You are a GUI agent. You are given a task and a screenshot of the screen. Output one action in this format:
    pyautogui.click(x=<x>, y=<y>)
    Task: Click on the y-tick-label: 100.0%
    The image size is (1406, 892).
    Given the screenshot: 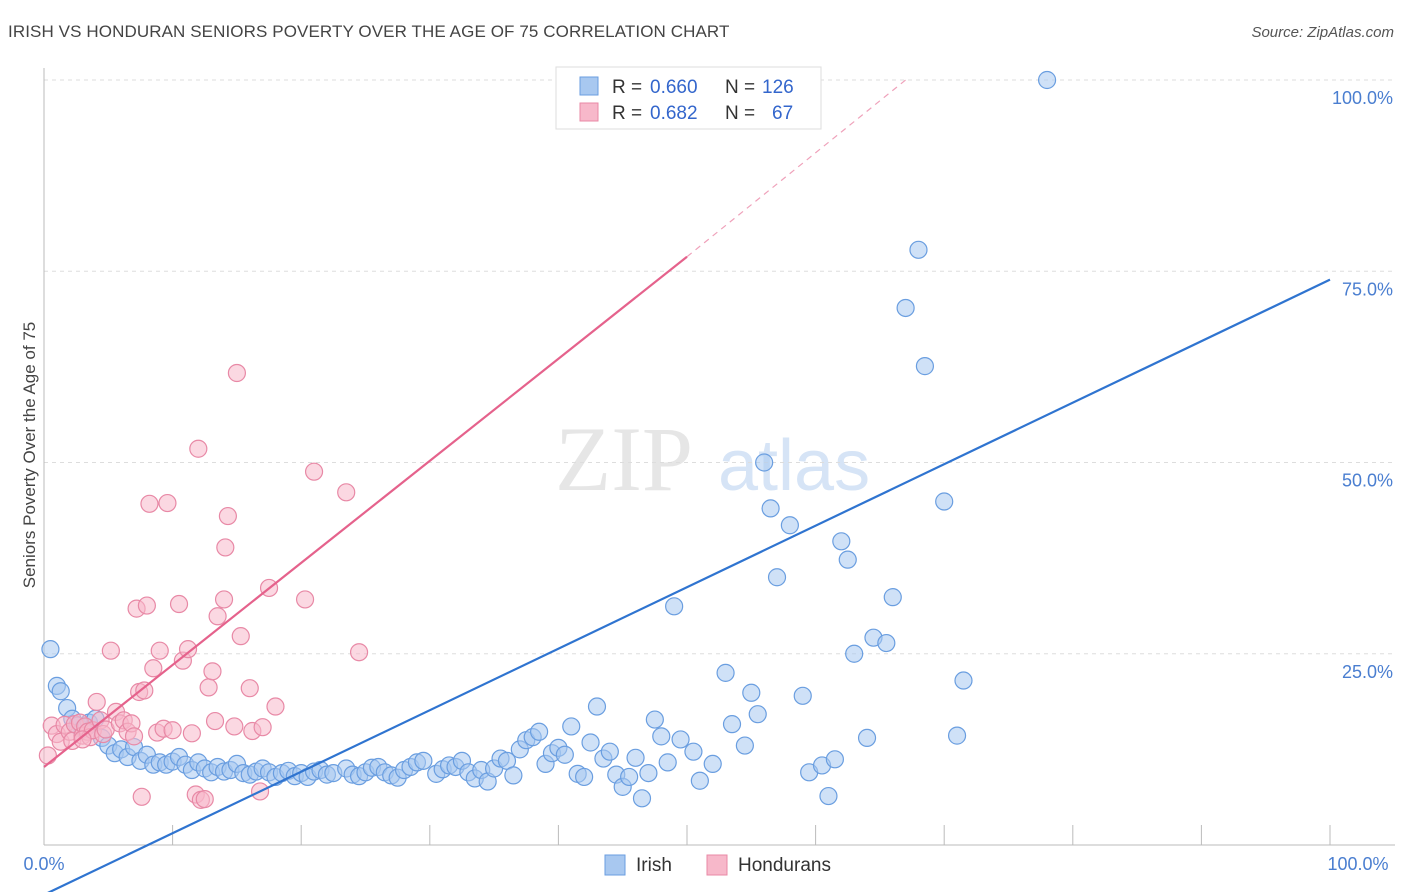 What is the action you would take?
    pyautogui.click(x=1362, y=98)
    